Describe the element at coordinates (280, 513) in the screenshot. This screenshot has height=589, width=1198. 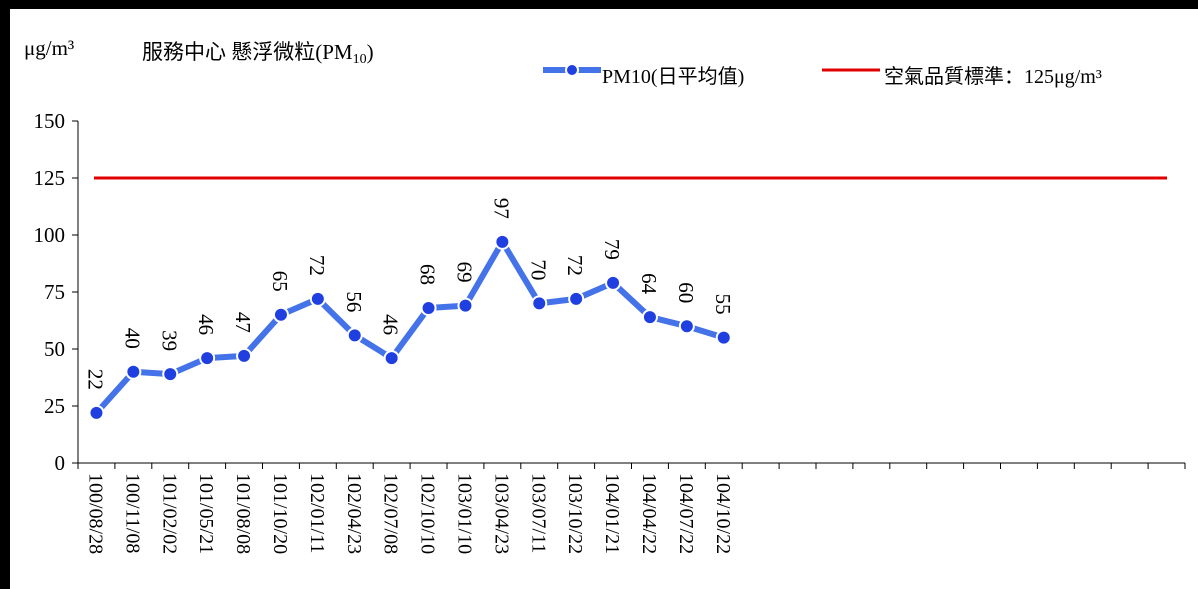
I see `x-tick-label: 101/10/20` at that location.